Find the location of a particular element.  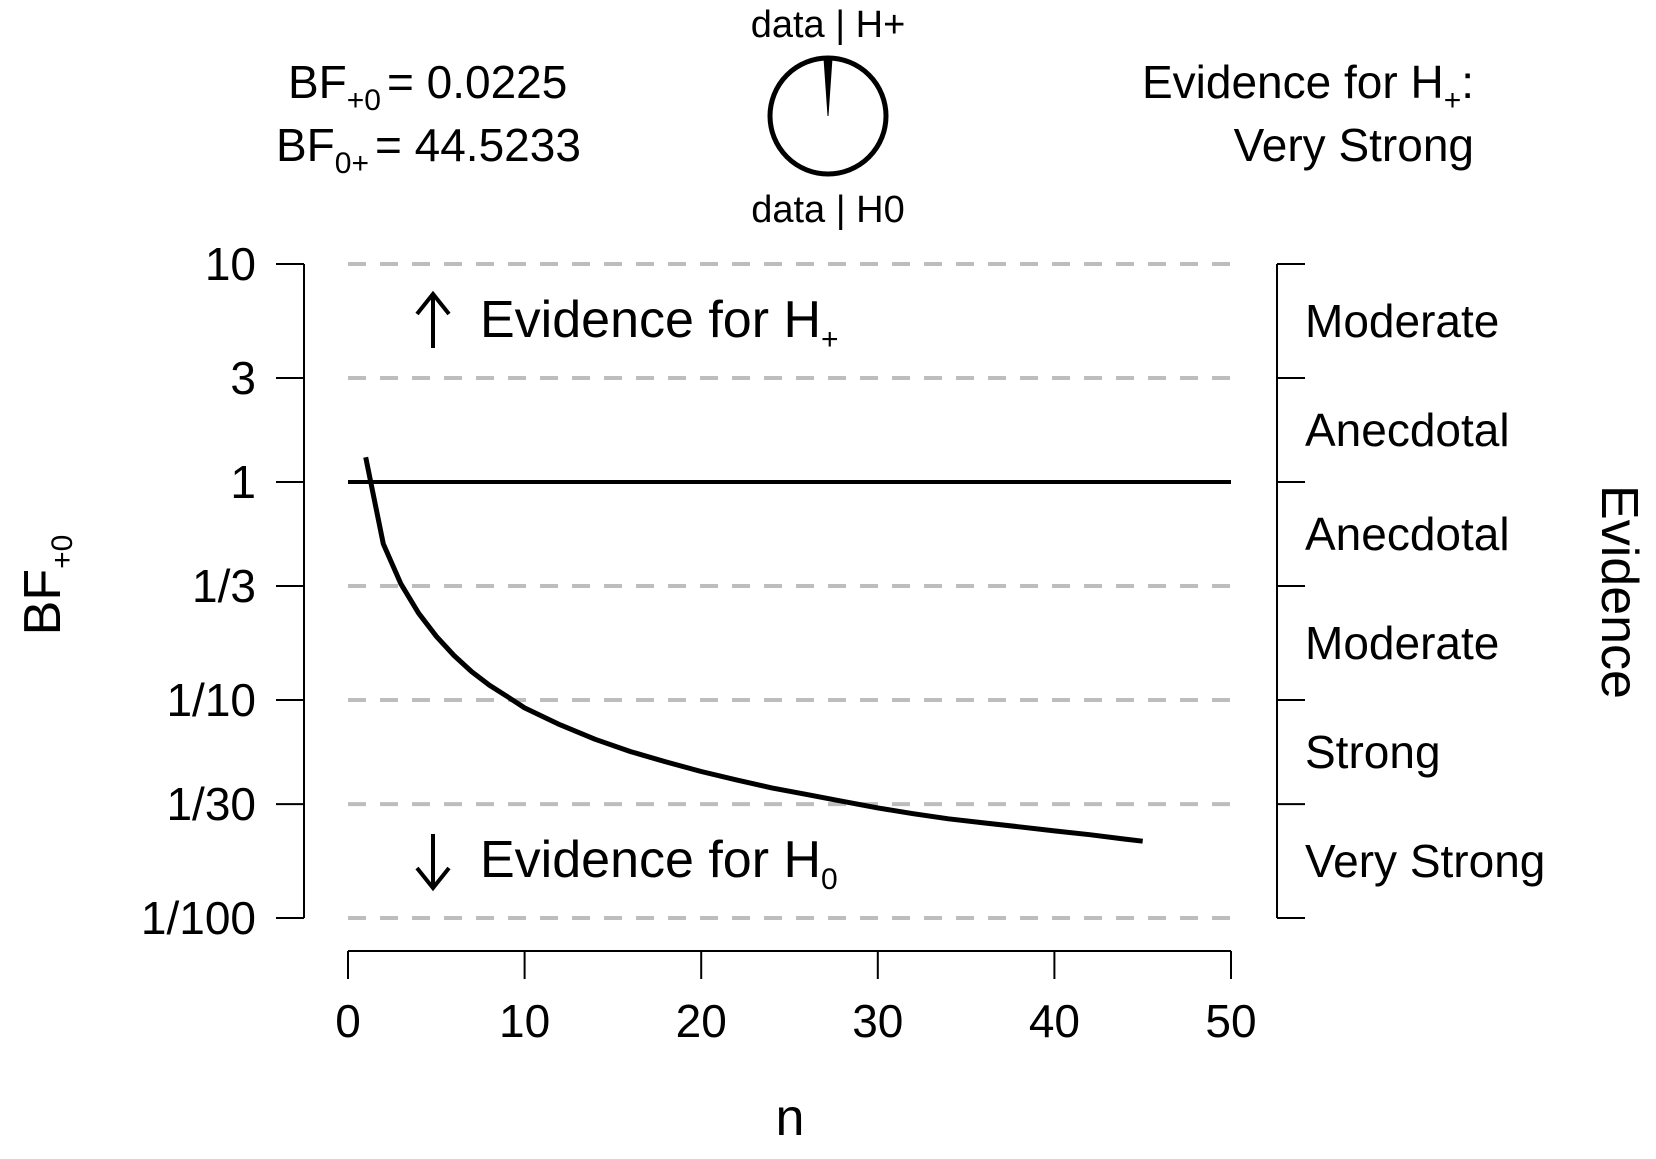

evidence-category-3: Moderate is located at coordinates (1402, 643).